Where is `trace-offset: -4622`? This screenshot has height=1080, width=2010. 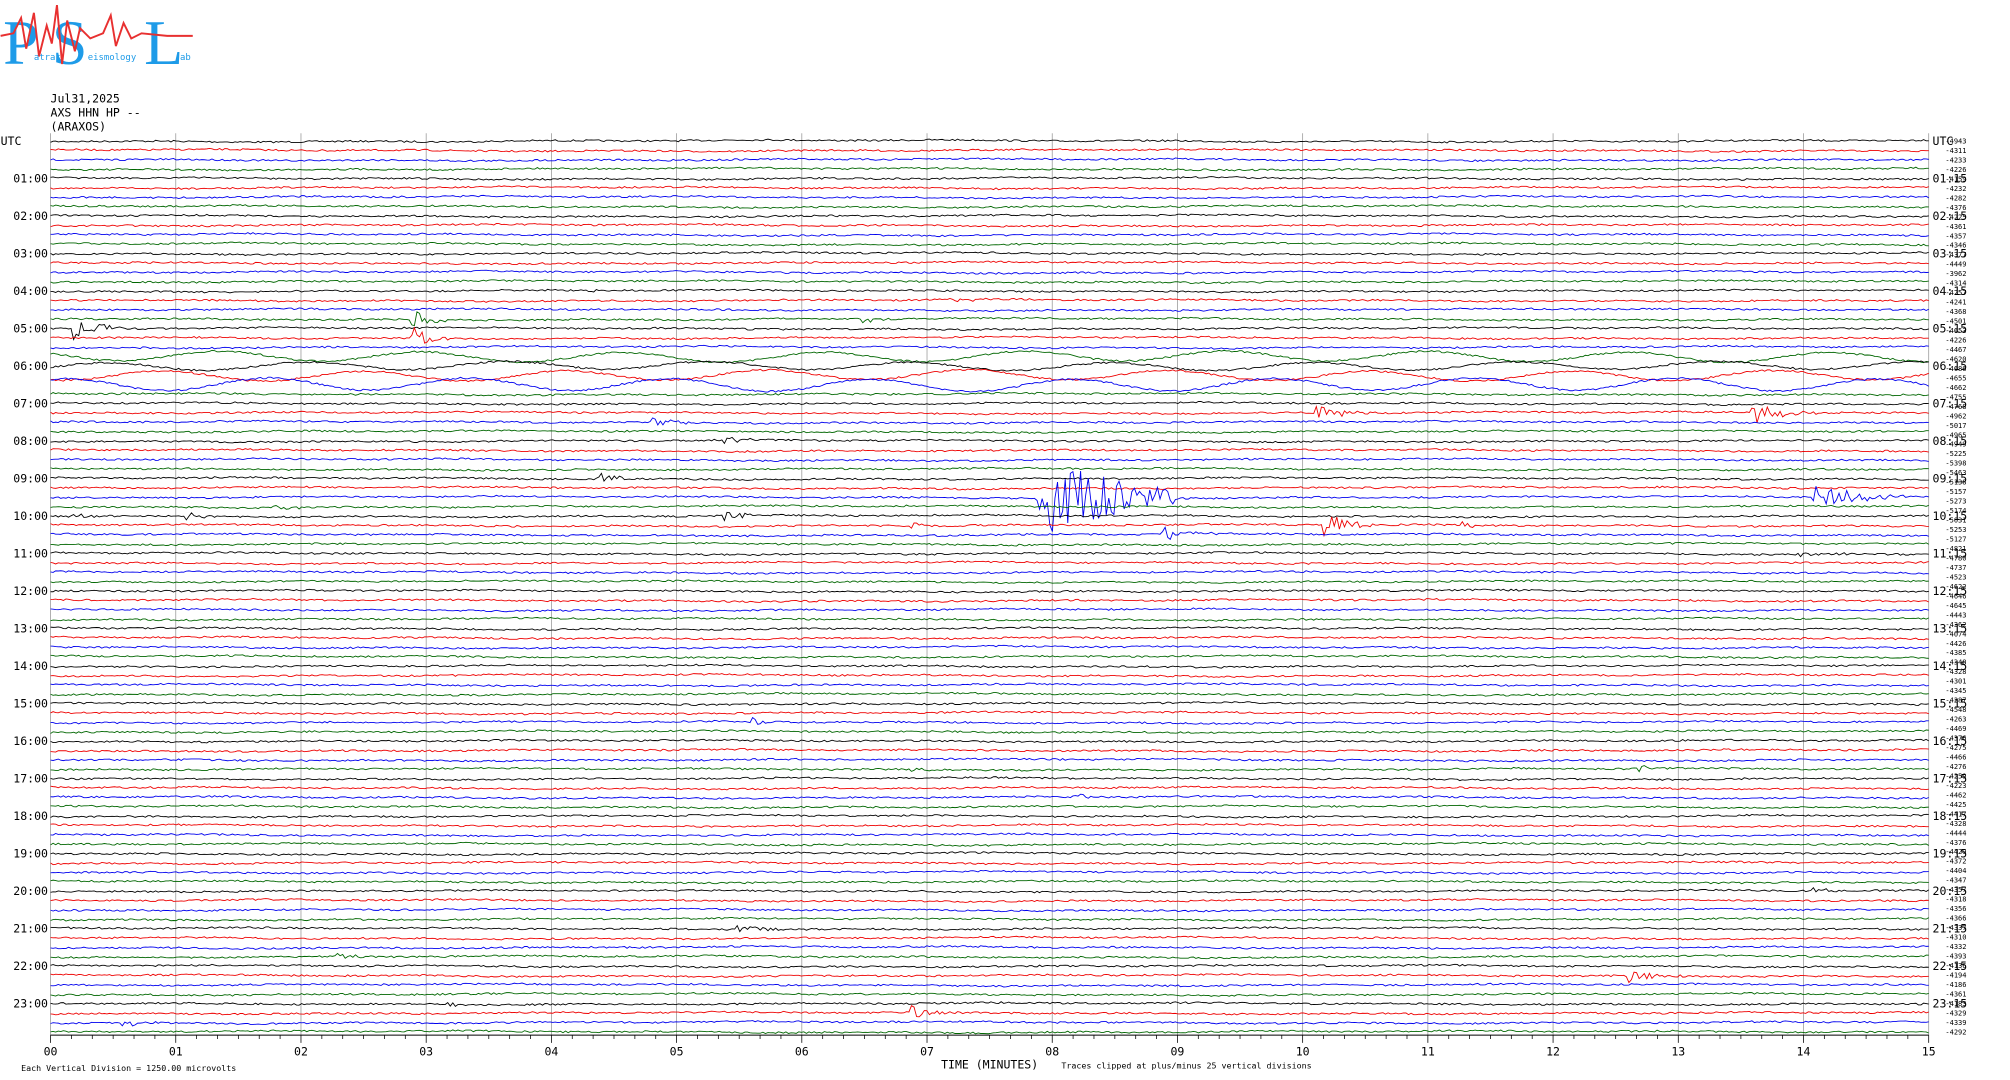
trace-offset: -4622 is located at coordinates (1955, 586).